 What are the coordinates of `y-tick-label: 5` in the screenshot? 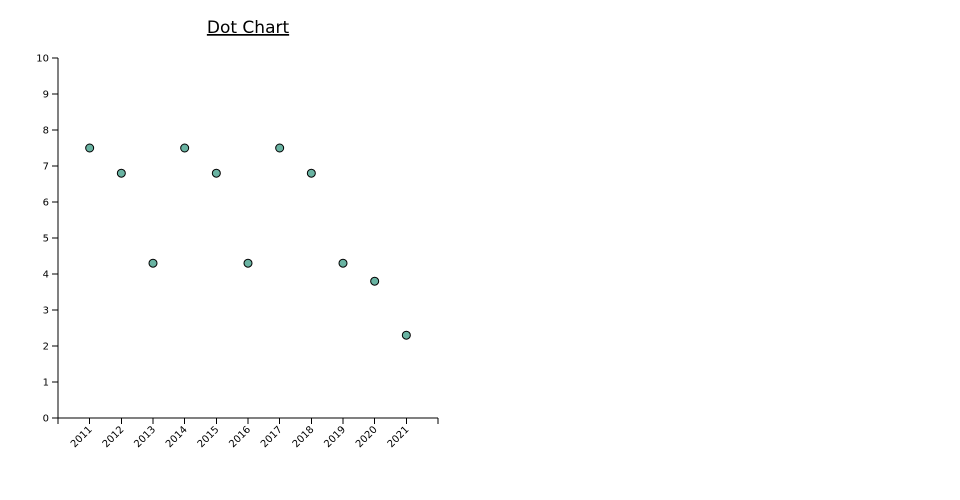 It's located at (46, 239).